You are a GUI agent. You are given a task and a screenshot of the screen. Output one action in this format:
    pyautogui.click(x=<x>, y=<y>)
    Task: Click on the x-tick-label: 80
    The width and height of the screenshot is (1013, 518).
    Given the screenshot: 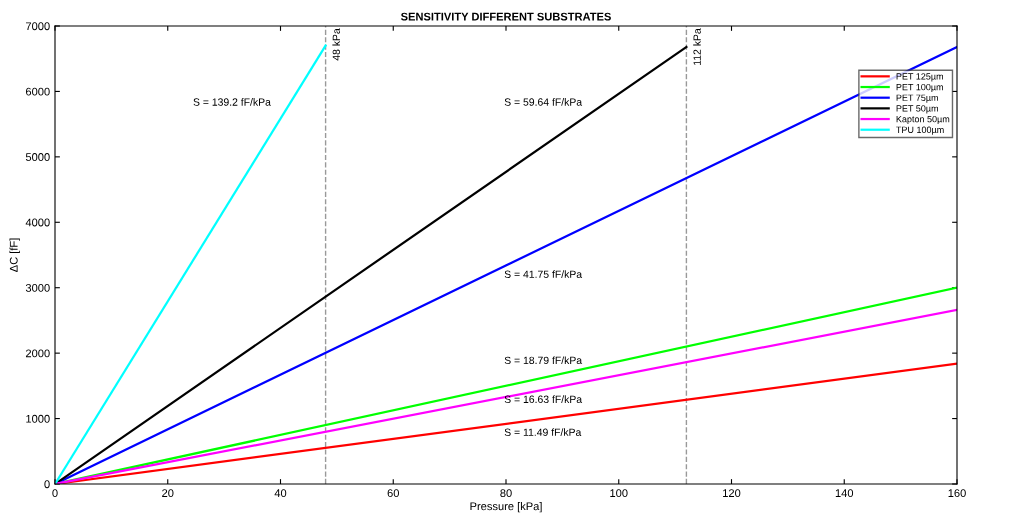 What is the action you would take?
    pyautogui.click(x=506, y=493)
    